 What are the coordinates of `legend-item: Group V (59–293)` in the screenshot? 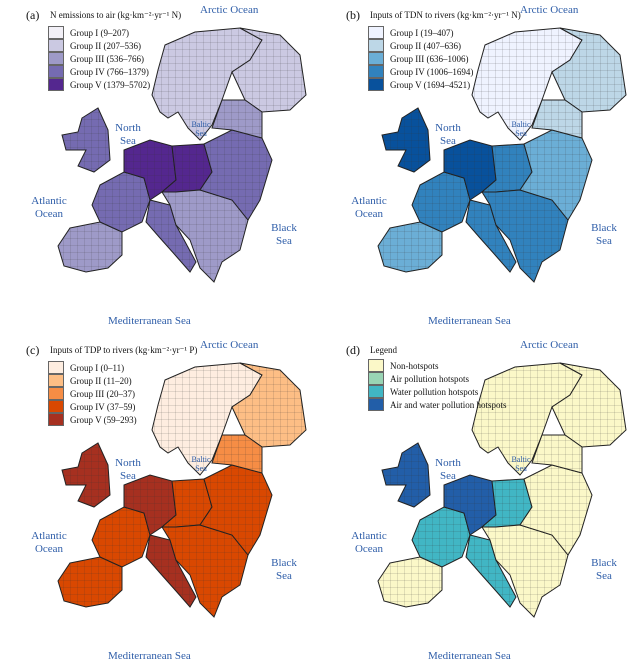 It's located at (92, 419).